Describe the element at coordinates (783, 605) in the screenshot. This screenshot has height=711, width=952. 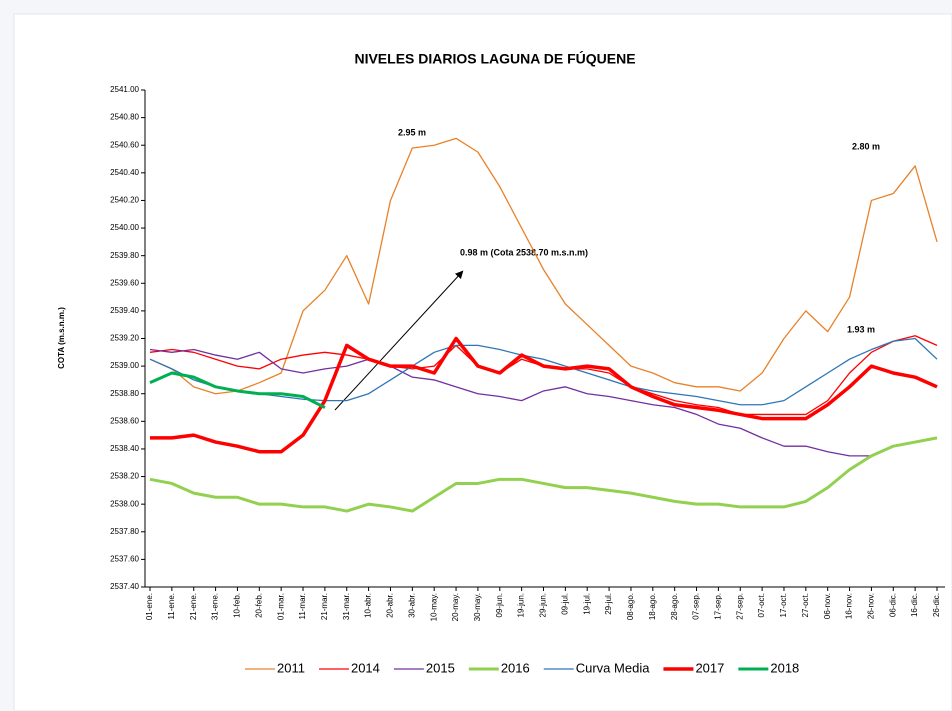
I see `x-tick-label: 17-oct.` at that location.